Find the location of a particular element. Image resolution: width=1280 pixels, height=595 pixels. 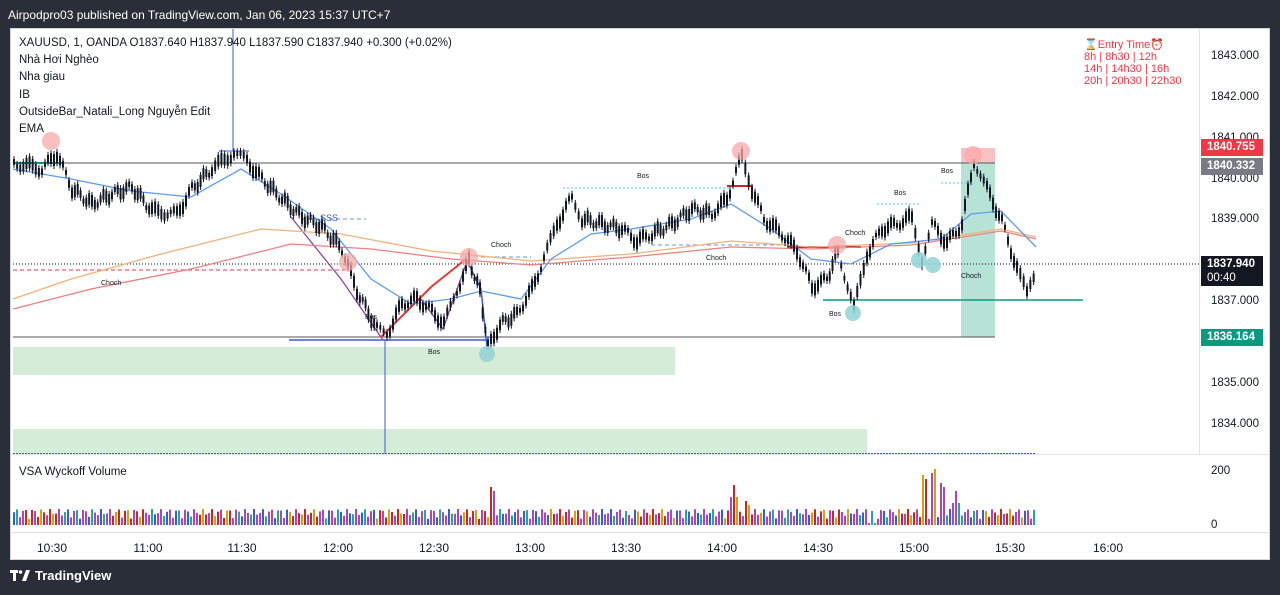

indicator-name: Nhà Hơi Nghèo is located at coordinates (59, 60).